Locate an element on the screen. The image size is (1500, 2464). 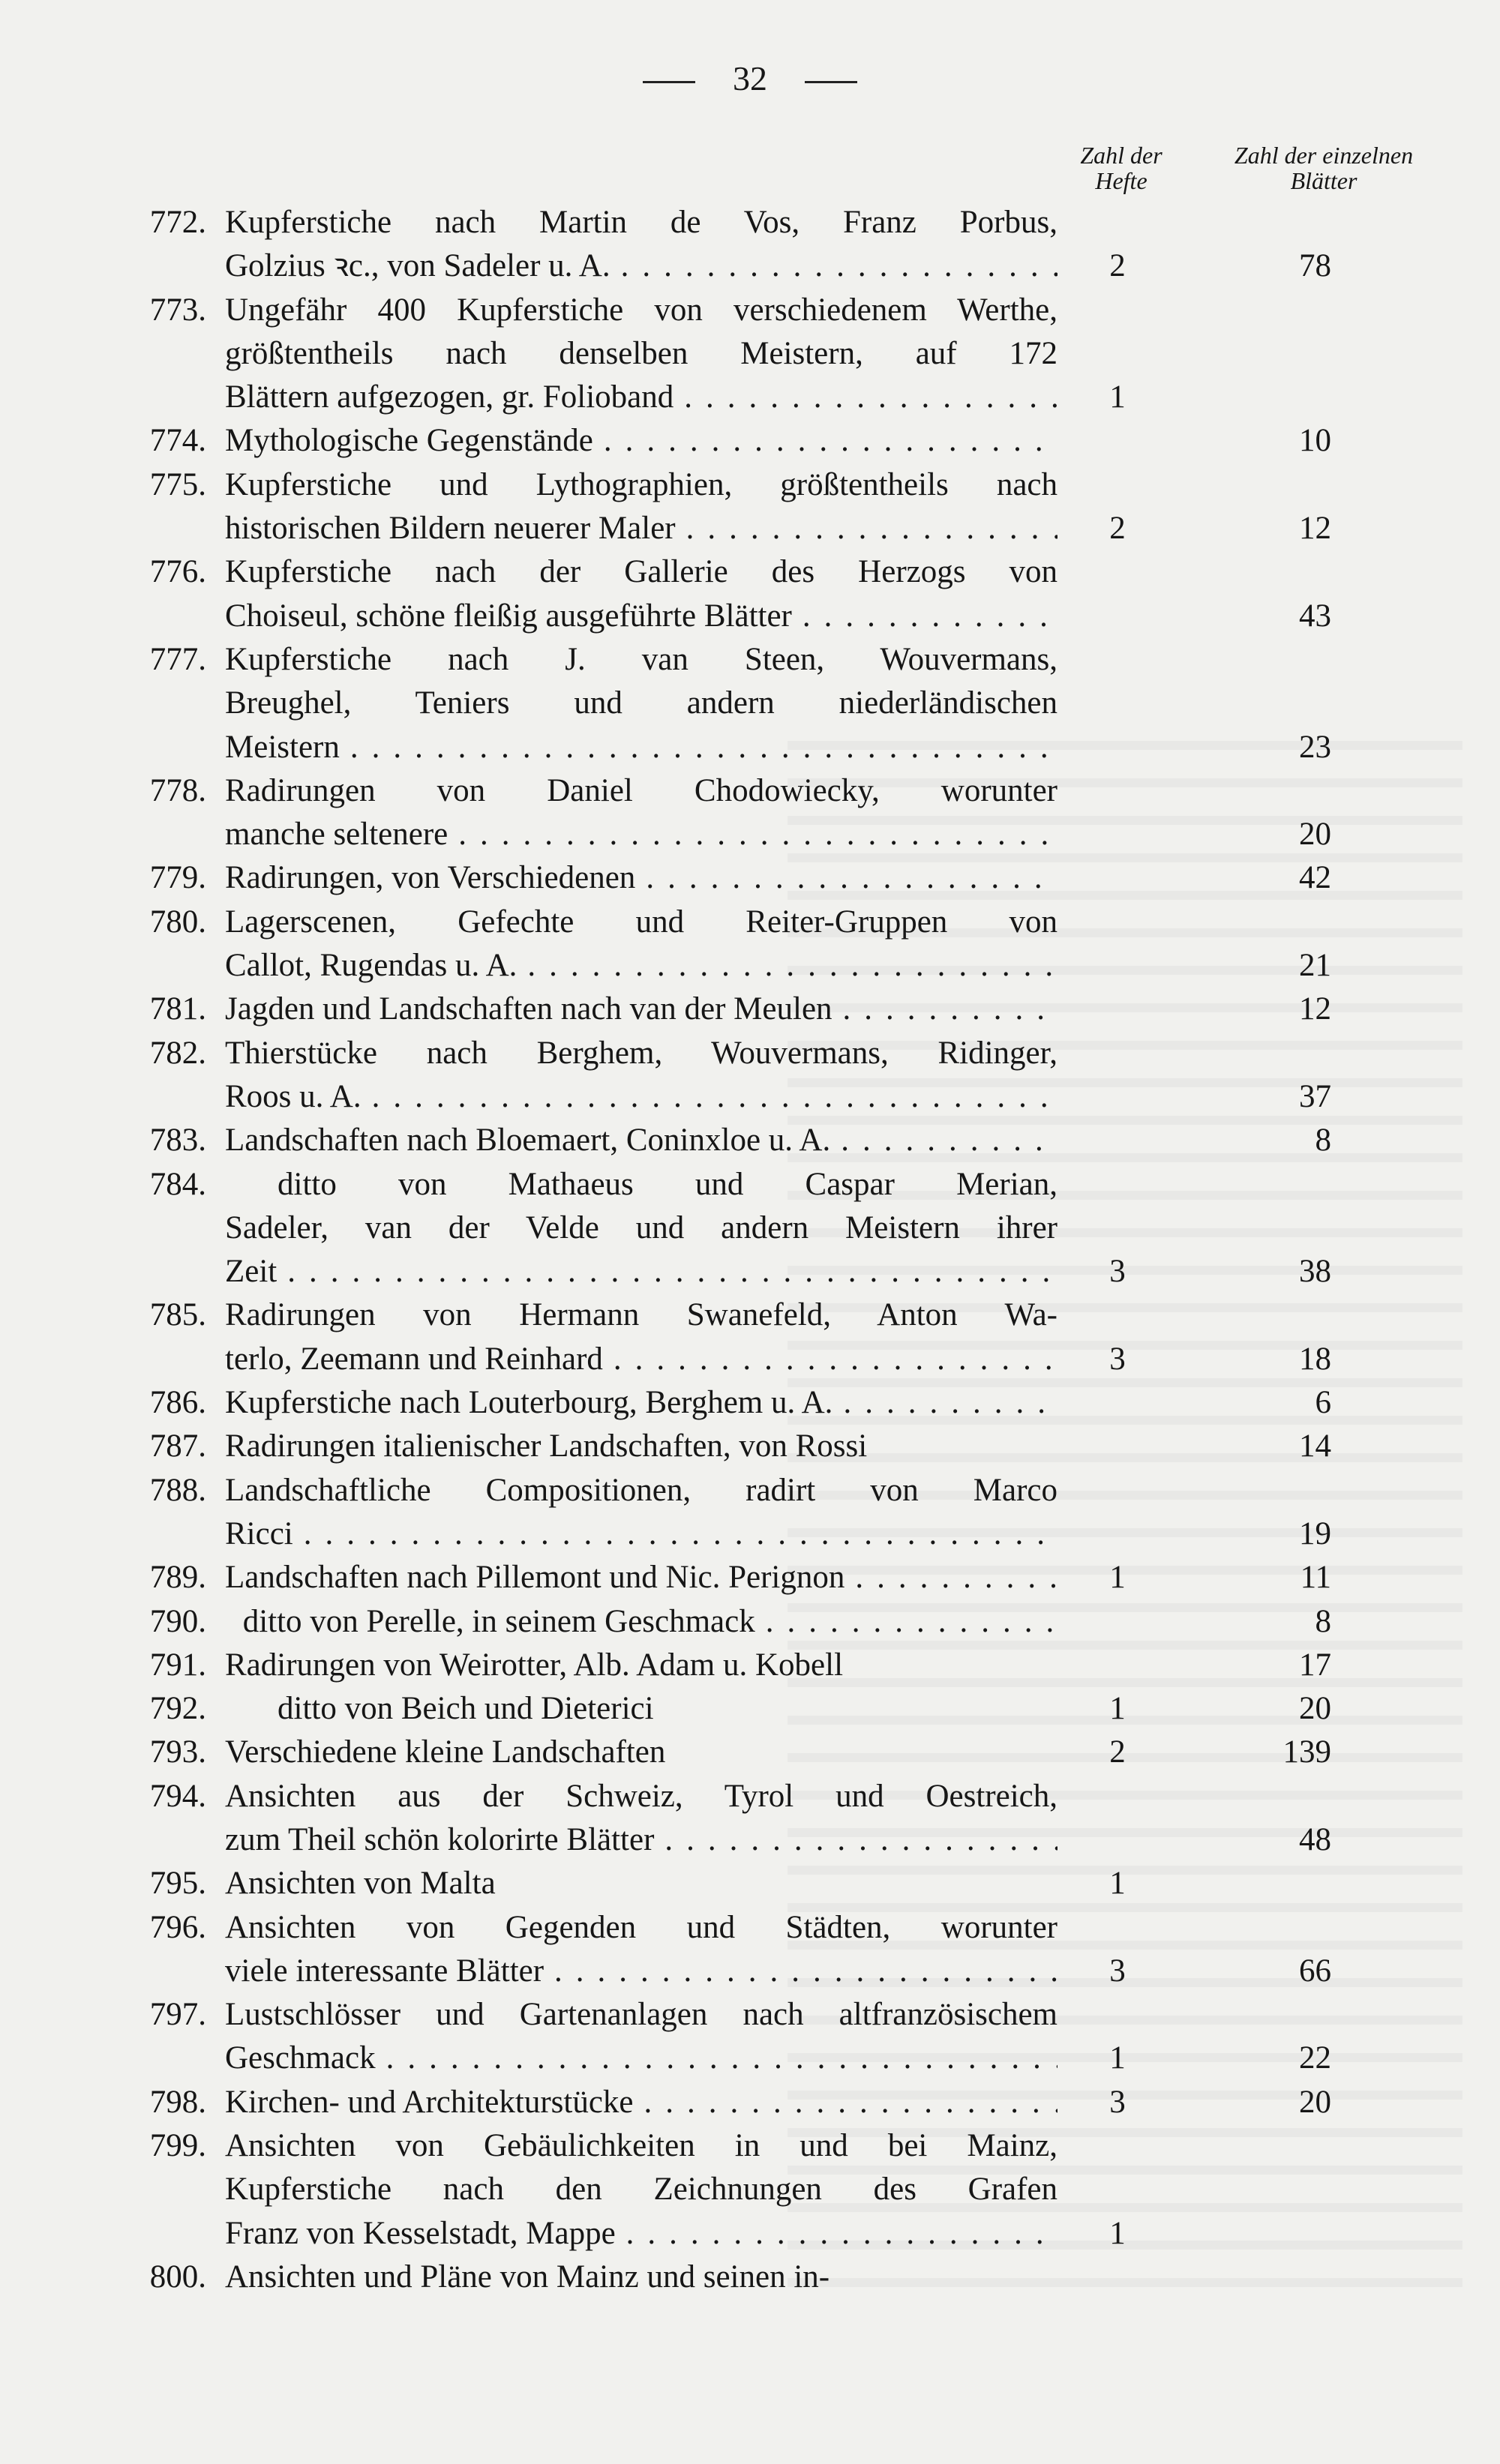
entry-number: 797. is located at coordinates (177, 2015).